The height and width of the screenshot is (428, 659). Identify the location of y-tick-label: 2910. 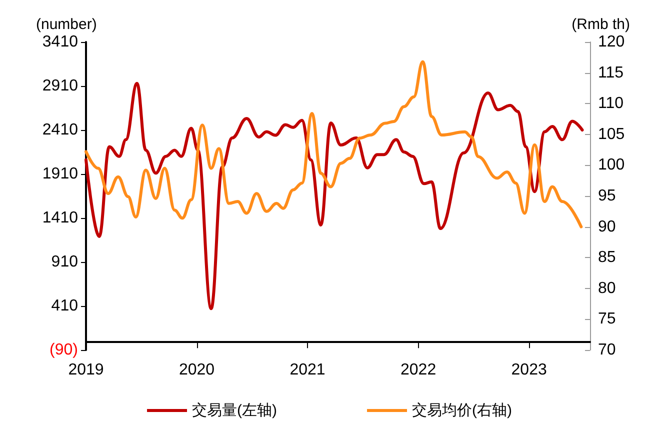
(60, 86).